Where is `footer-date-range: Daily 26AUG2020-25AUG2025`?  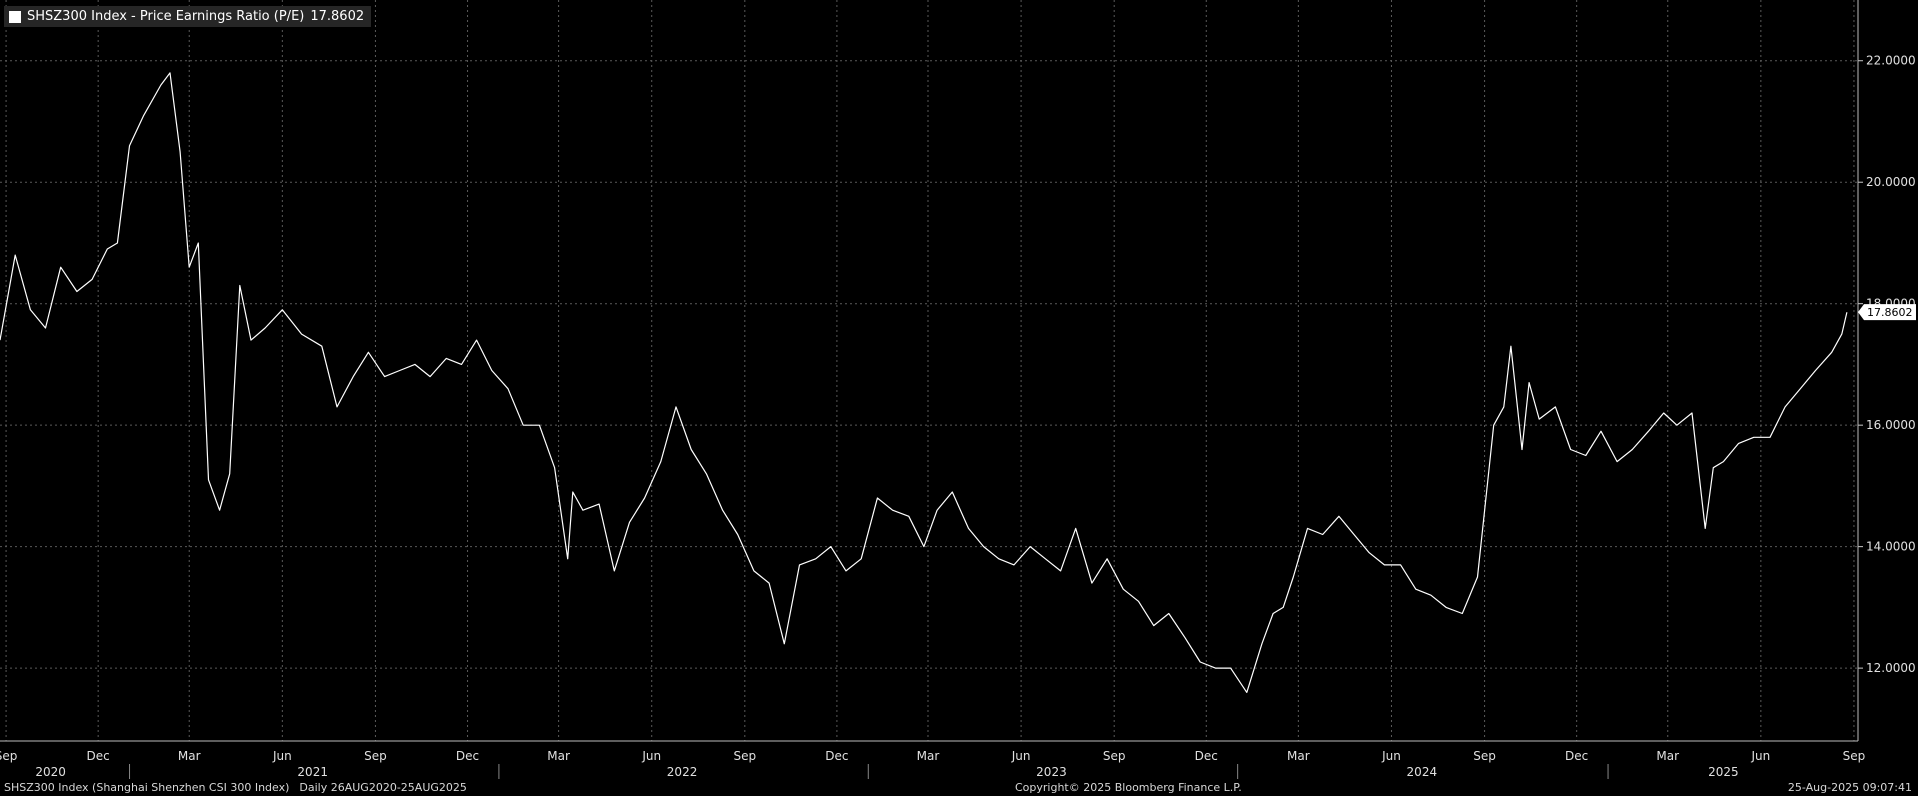 footer-date-range: Daily 26AUG2020-25AUG2025 is located at coordinates (383, 787).